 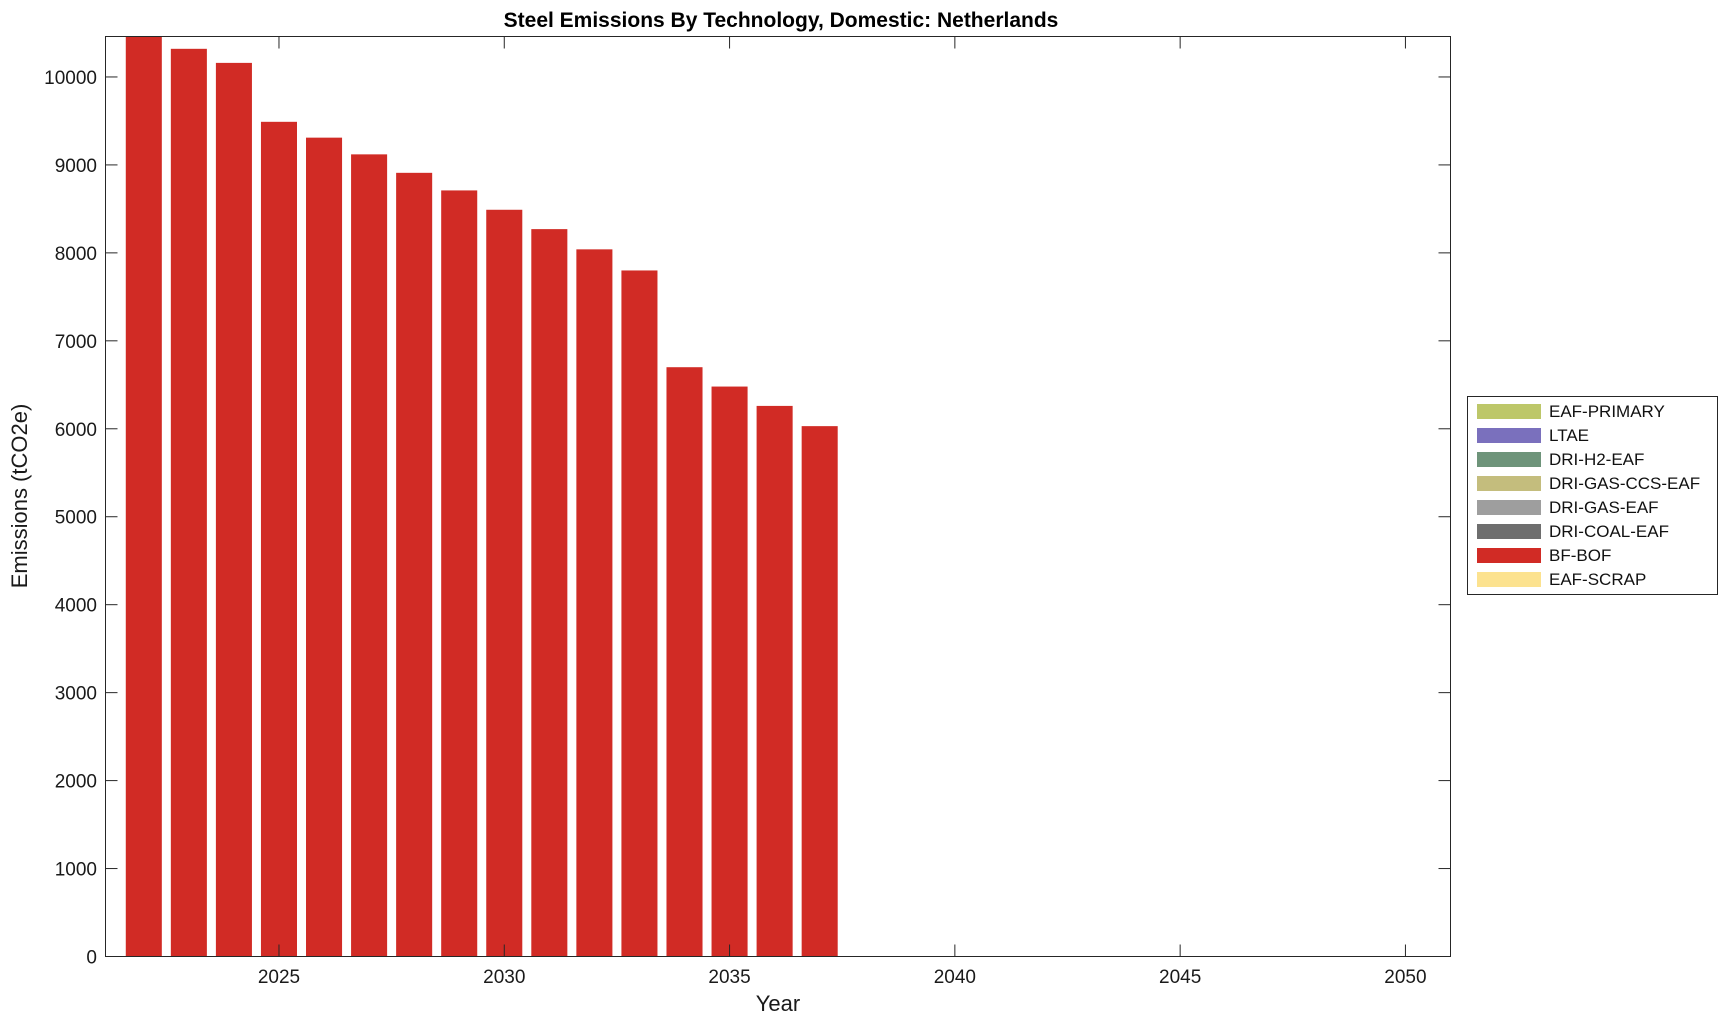 I want to click on x-tick-label-2050: 2050, so click(x=1405, y=977).